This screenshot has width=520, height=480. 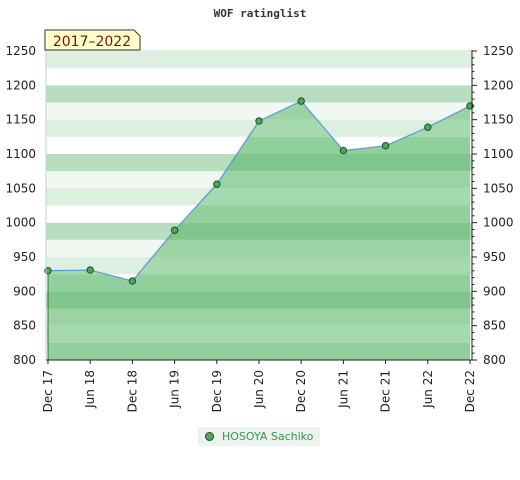 I want to click on y-tick-label-right: 1200, so click(x=498, y=85).